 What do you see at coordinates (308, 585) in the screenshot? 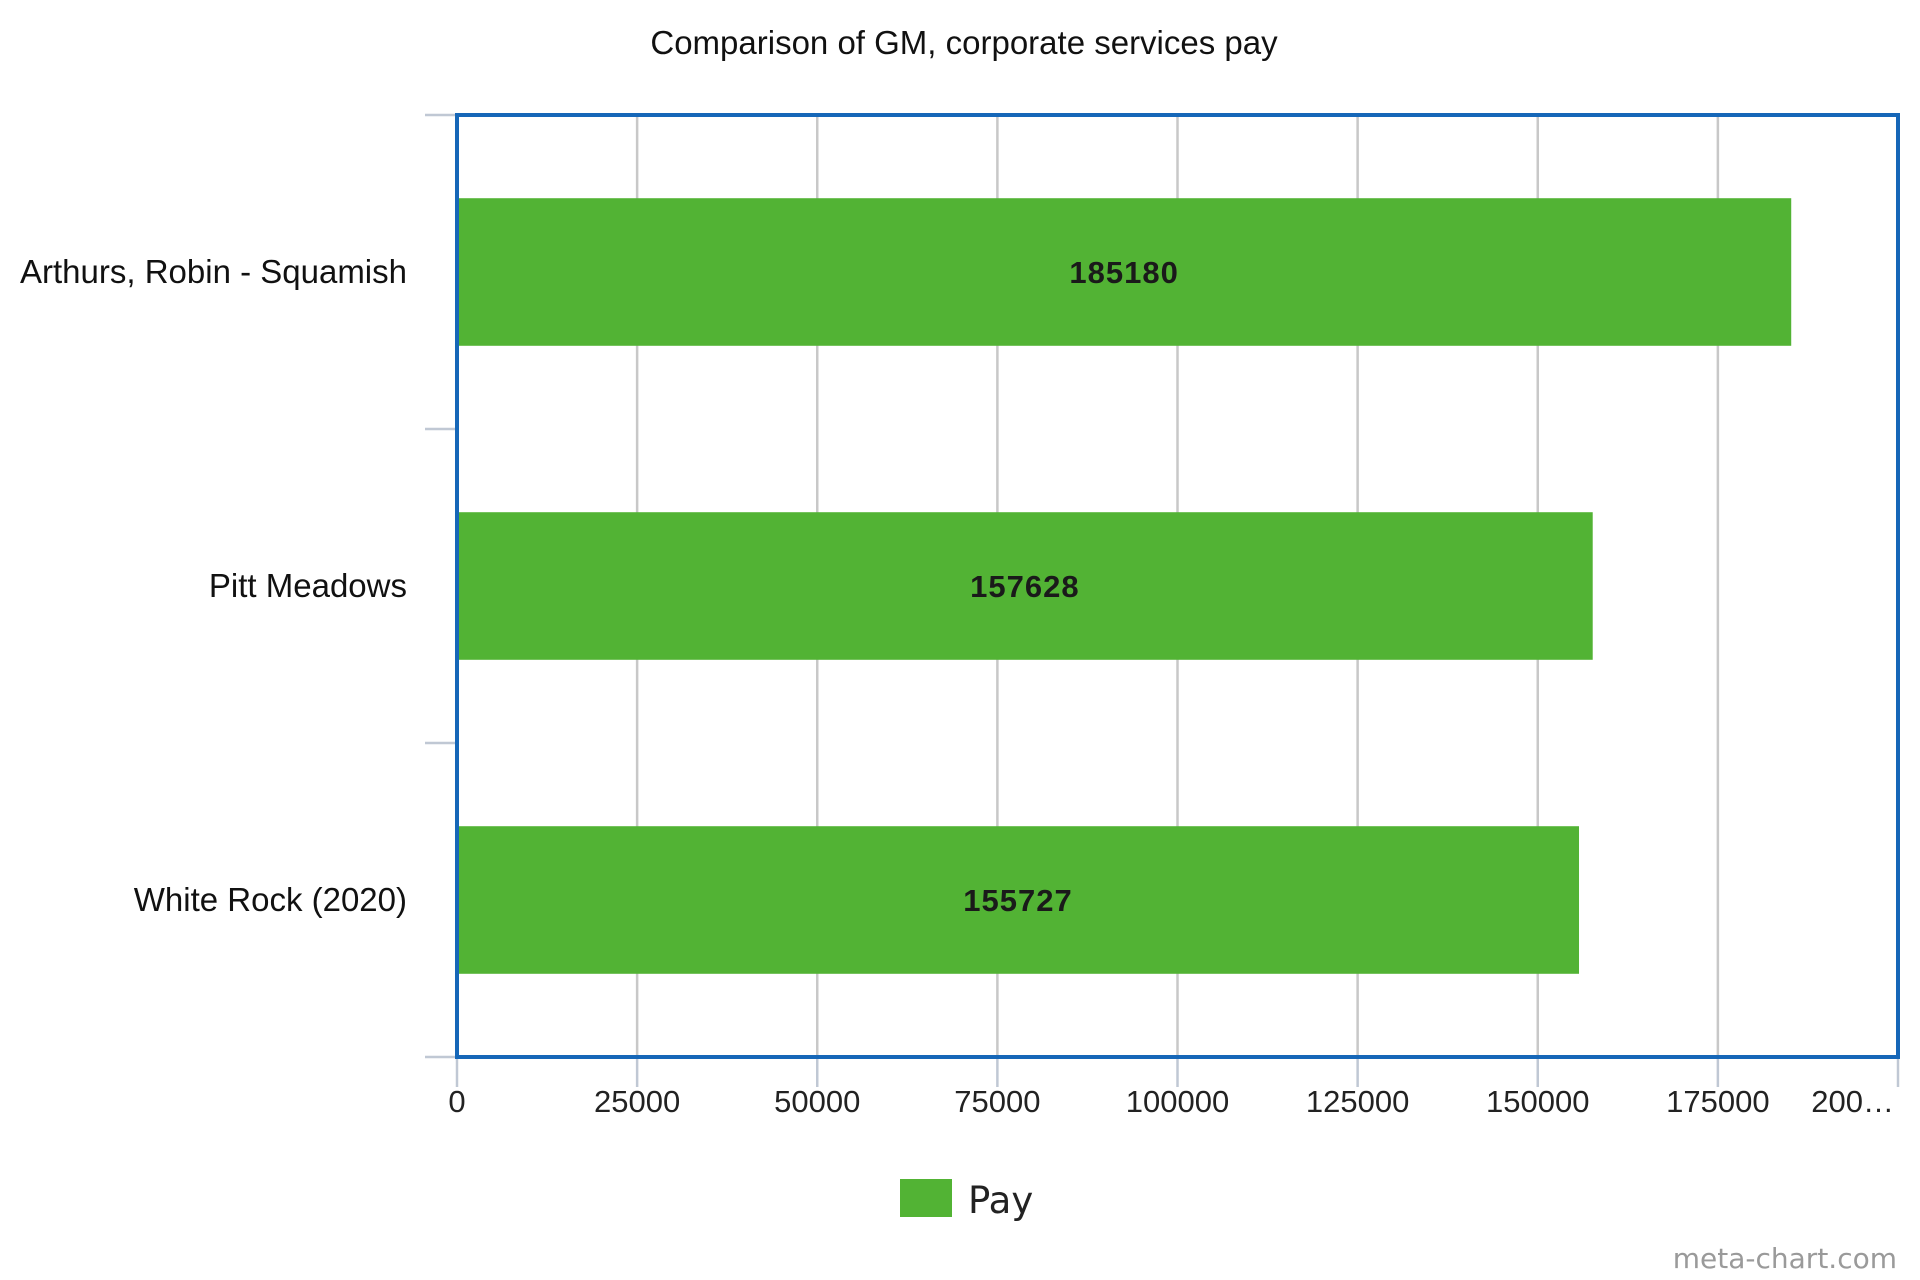
I see `category-label: Pitt Meadows` at bounding box center [308, 585].